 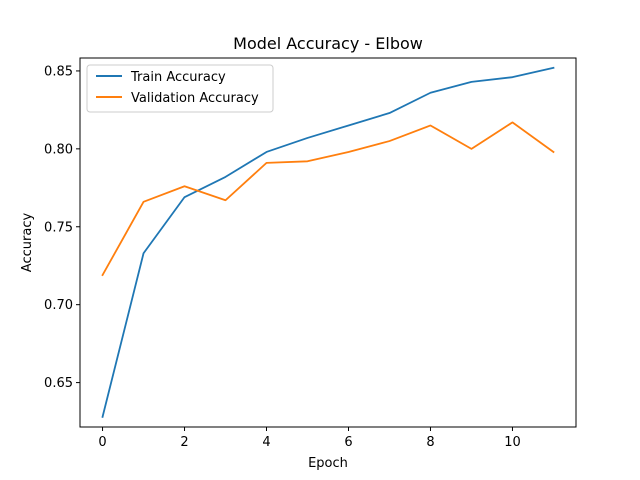 What do you see at coordinates (58, 383) in the screenshot?
I see `y-tick-label: 0.65` at bounding box center [58, 383].